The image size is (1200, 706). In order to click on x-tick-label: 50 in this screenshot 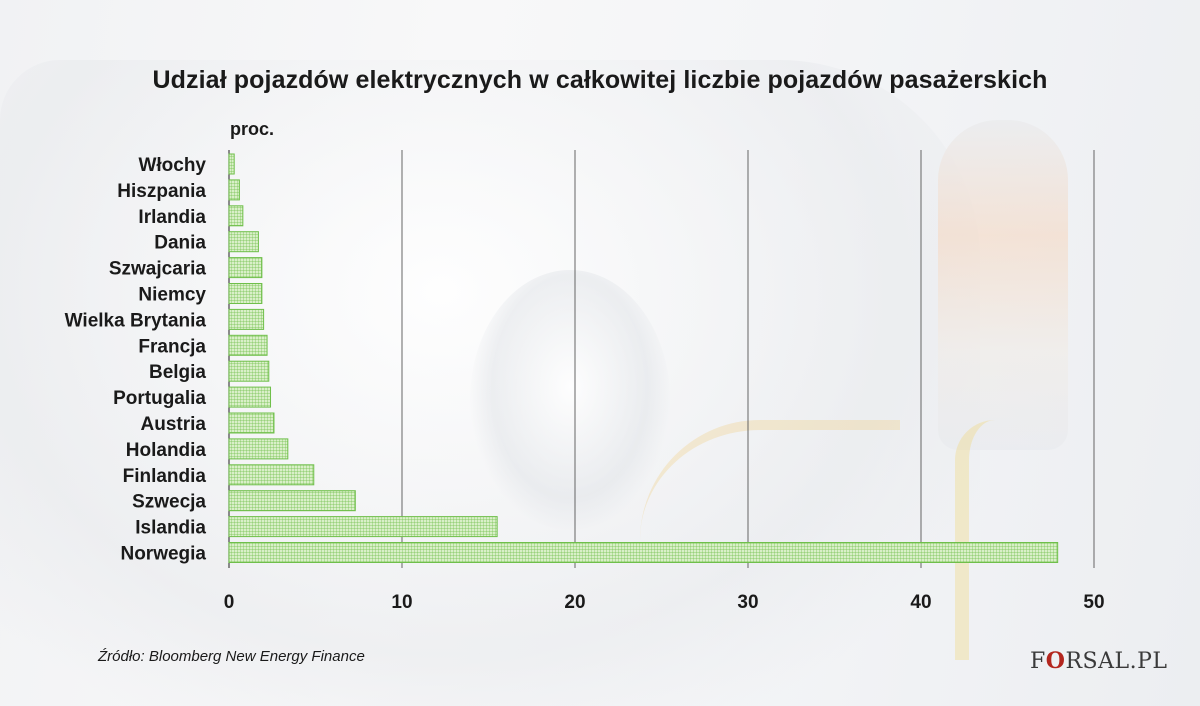, I will do `click(1093, 602)`.